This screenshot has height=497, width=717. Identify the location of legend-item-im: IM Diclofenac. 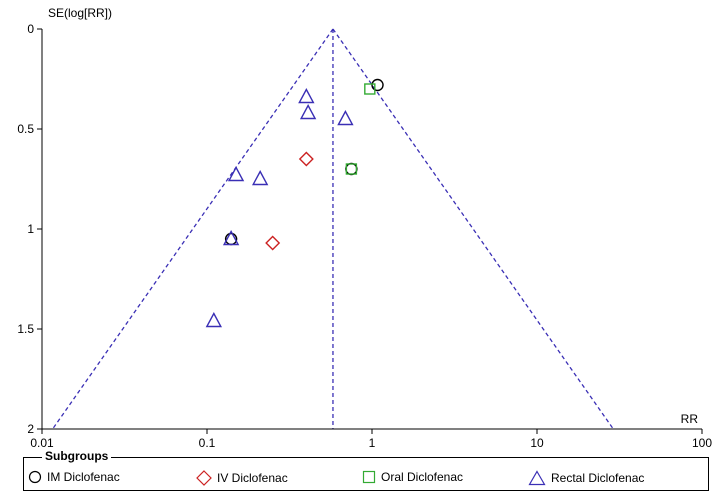
(74, 477).